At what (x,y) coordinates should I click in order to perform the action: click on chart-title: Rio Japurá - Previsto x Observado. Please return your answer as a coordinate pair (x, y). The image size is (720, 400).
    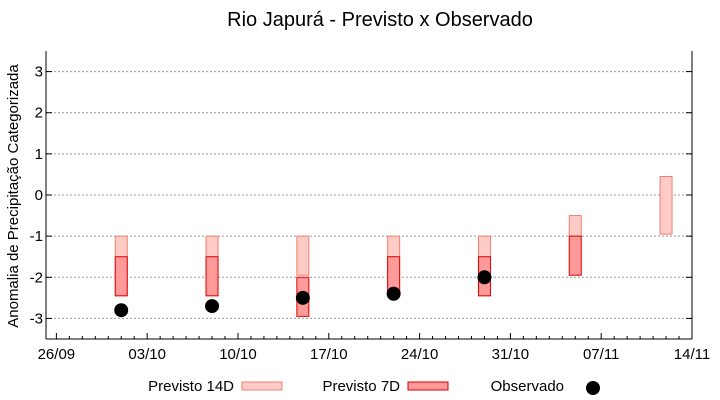
    Looking at the image, I should click on (380, 20).